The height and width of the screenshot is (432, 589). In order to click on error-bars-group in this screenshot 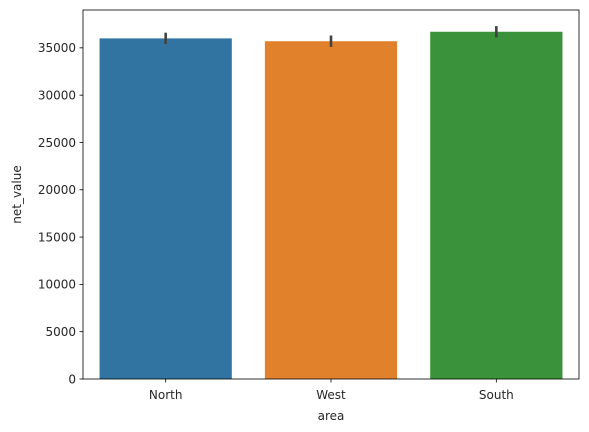, I will do `click(331, 36)`.